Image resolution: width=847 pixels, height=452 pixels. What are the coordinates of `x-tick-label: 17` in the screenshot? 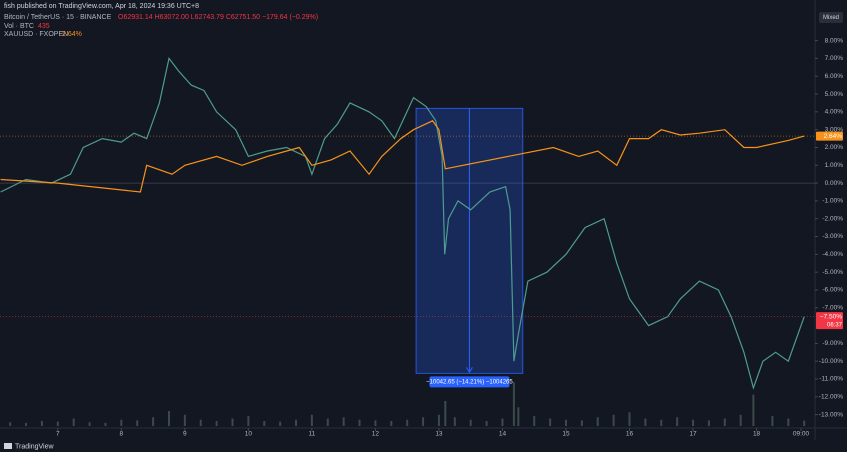 It's located at (693, 434).